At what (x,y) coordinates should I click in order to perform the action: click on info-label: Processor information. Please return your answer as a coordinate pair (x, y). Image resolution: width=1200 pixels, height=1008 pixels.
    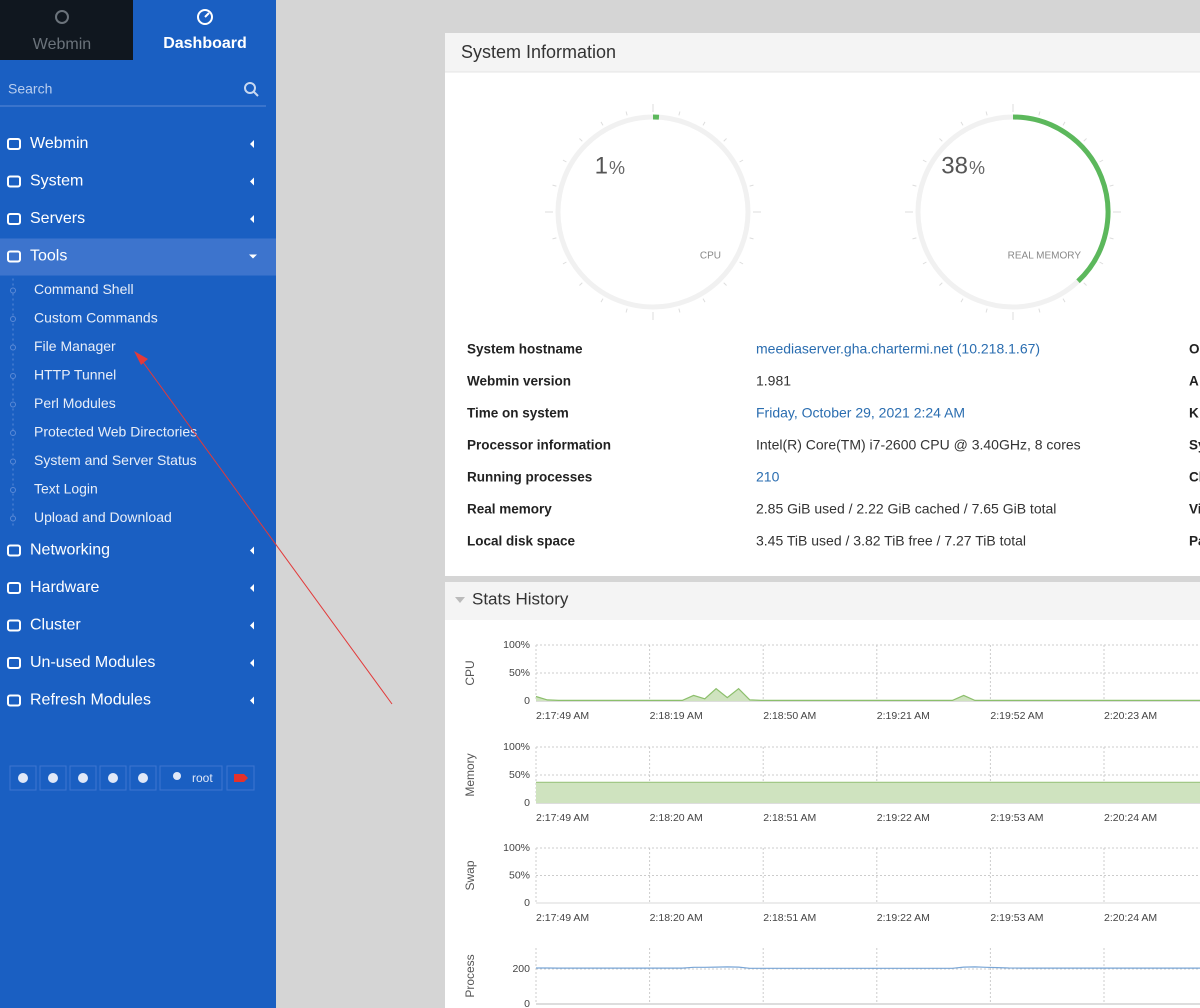
    Looking at the image, I should click on (539, 445).